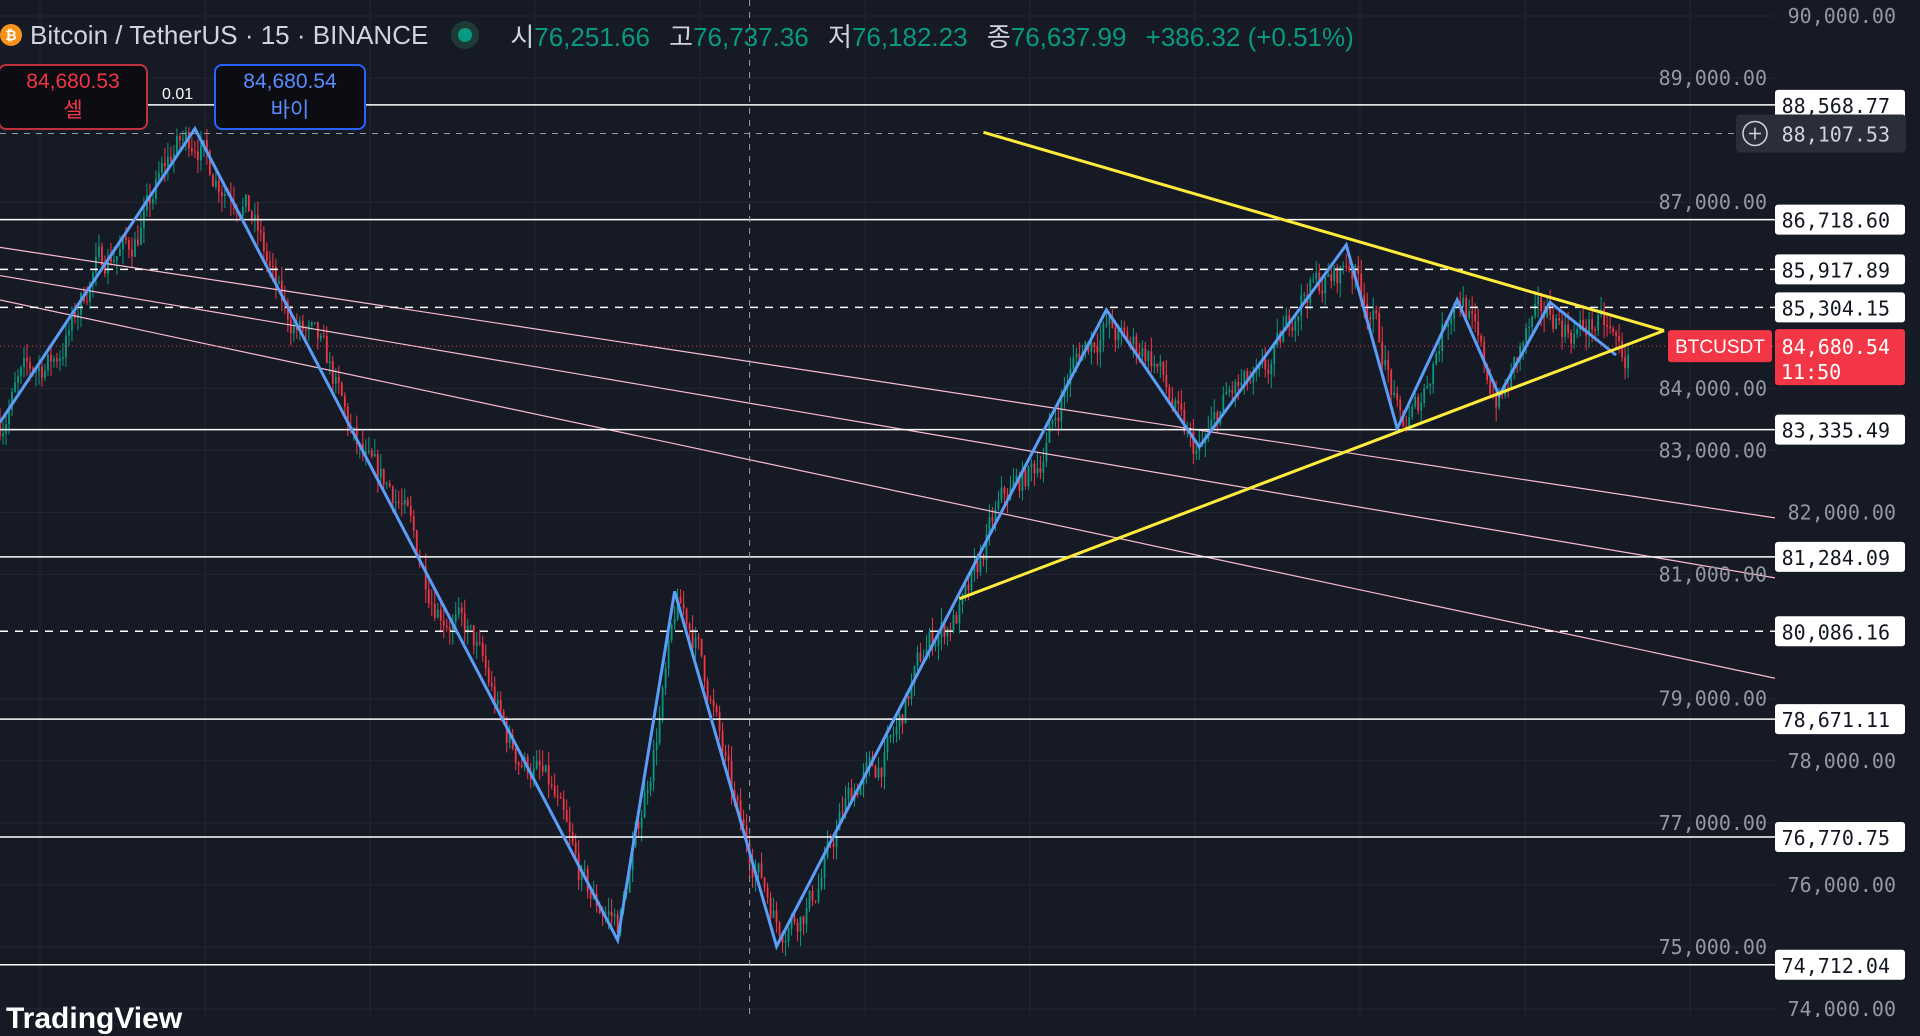  I want to click on y-tick-label: 90,000.00, so click(1842, 16).